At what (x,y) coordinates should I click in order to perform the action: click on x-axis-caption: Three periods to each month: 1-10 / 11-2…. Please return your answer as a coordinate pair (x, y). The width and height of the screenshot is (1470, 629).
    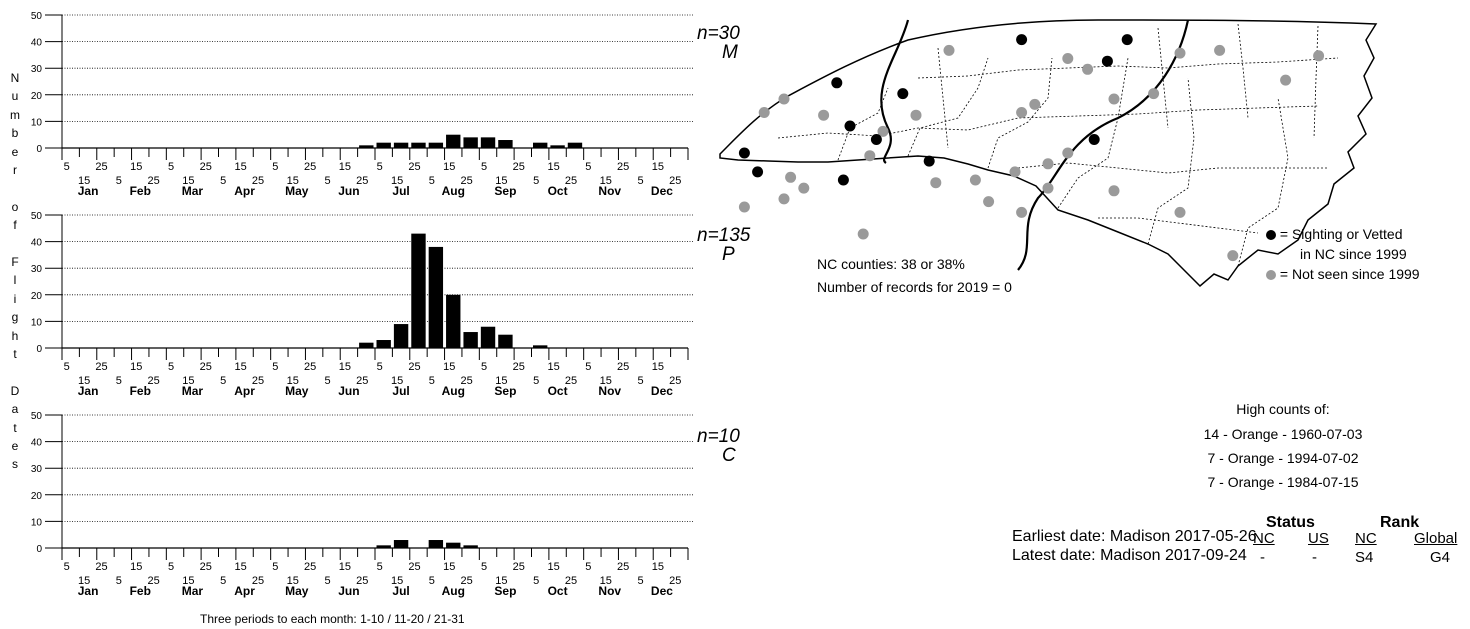
    Looking at the image, I should click on (332, 619).